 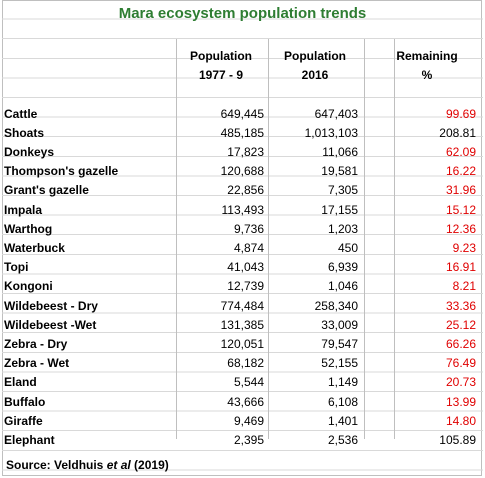 What do you see at coordinates (342, 420) in the screenshot?
I see `population-2016: 1,401` at bounding box center [342, 420].